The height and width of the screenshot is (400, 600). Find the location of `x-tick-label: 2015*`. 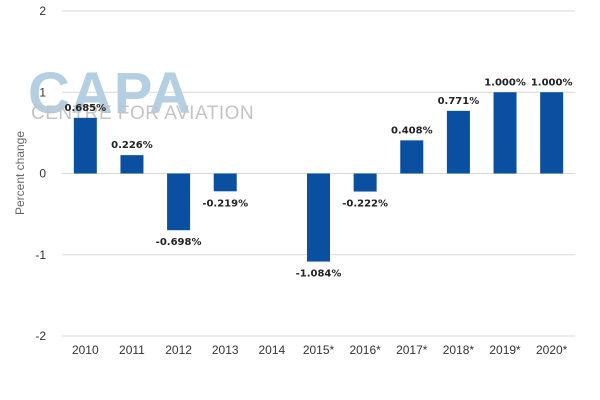

x-tick-label: 2015* is located at coordinates (319, 350).